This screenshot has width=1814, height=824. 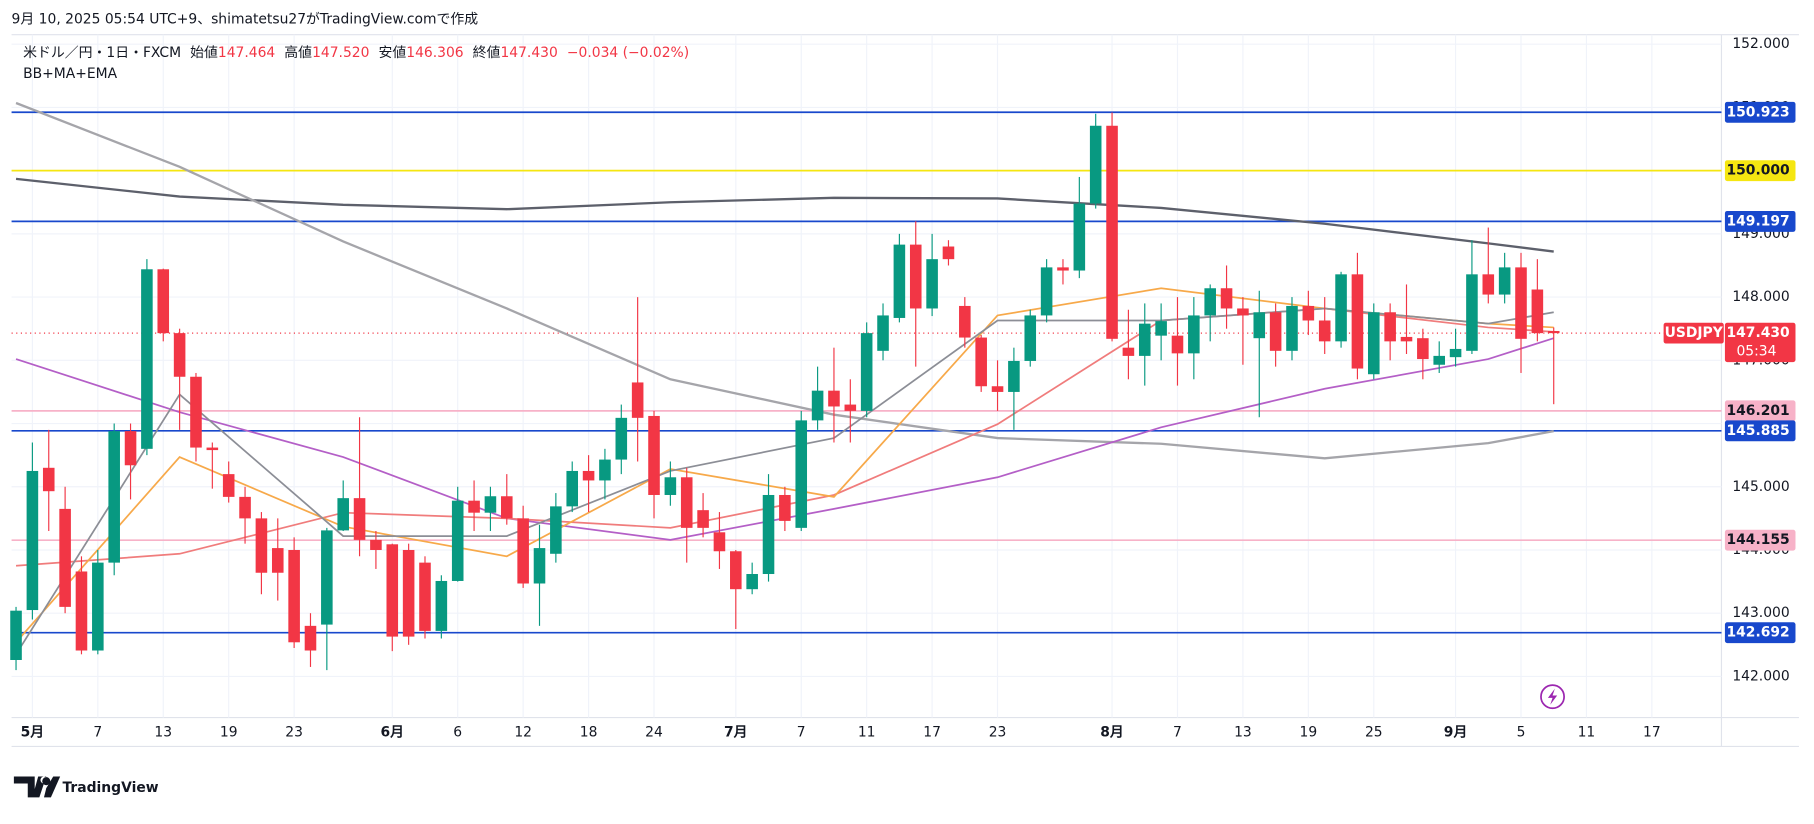 What do you see at coordinates (393, 53) in the screenshot?
I see `low-name: 安値` at bounding box center [393, 53].